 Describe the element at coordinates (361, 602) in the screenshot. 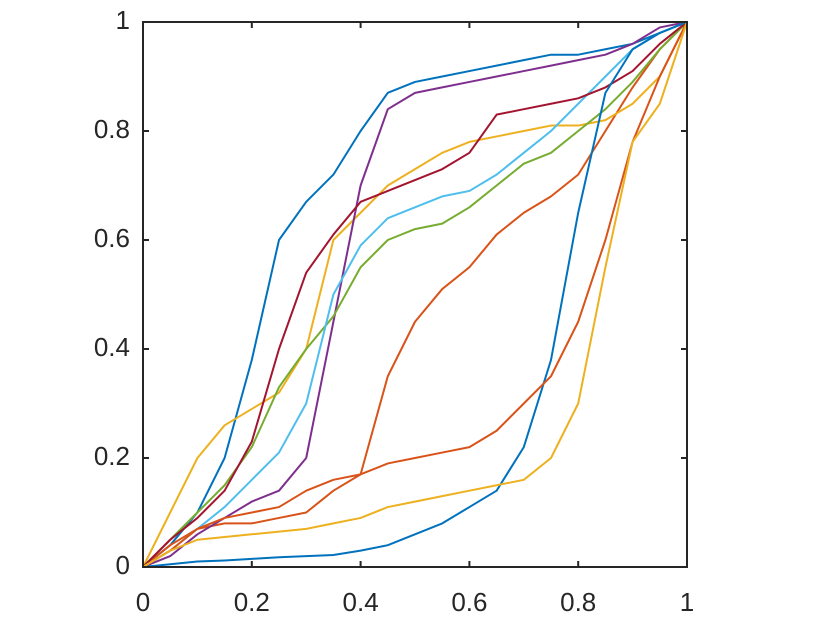

I see `x-tick-label: 0.4` at that location.